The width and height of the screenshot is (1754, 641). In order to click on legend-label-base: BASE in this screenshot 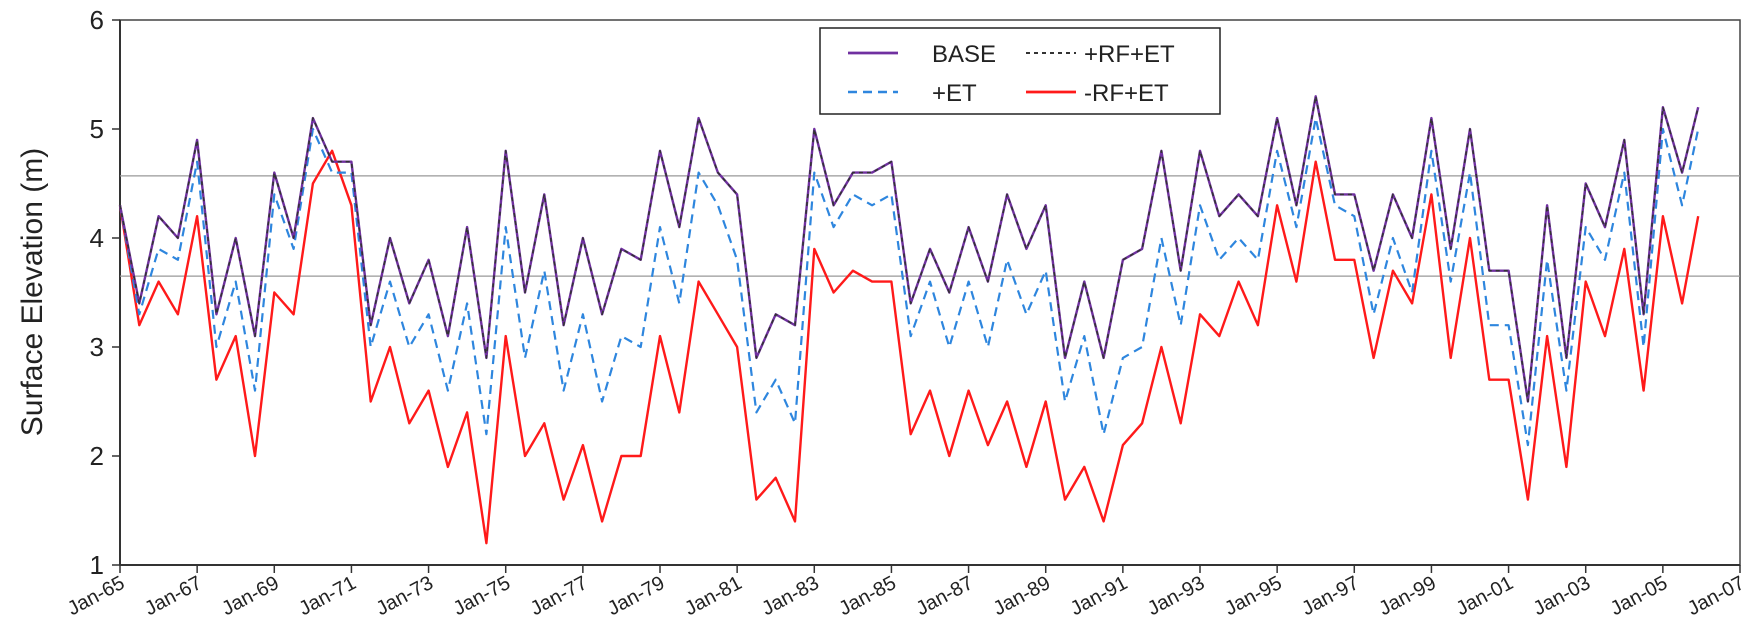, I will do `click(964, 54)`.